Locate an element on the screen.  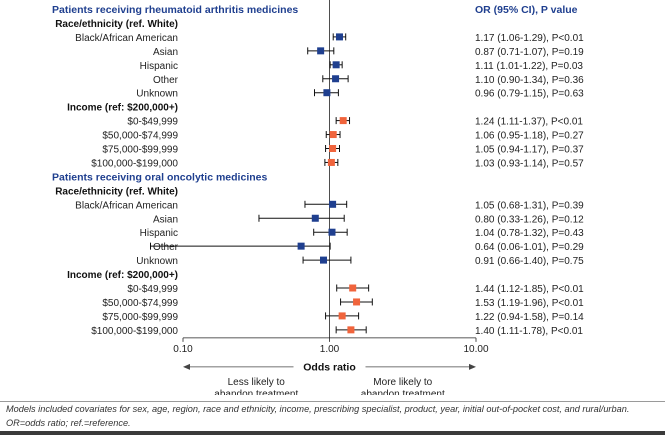
row-result: 1.05 (0.94-1.17), P=0.37 is located at coordinates (529, 150).